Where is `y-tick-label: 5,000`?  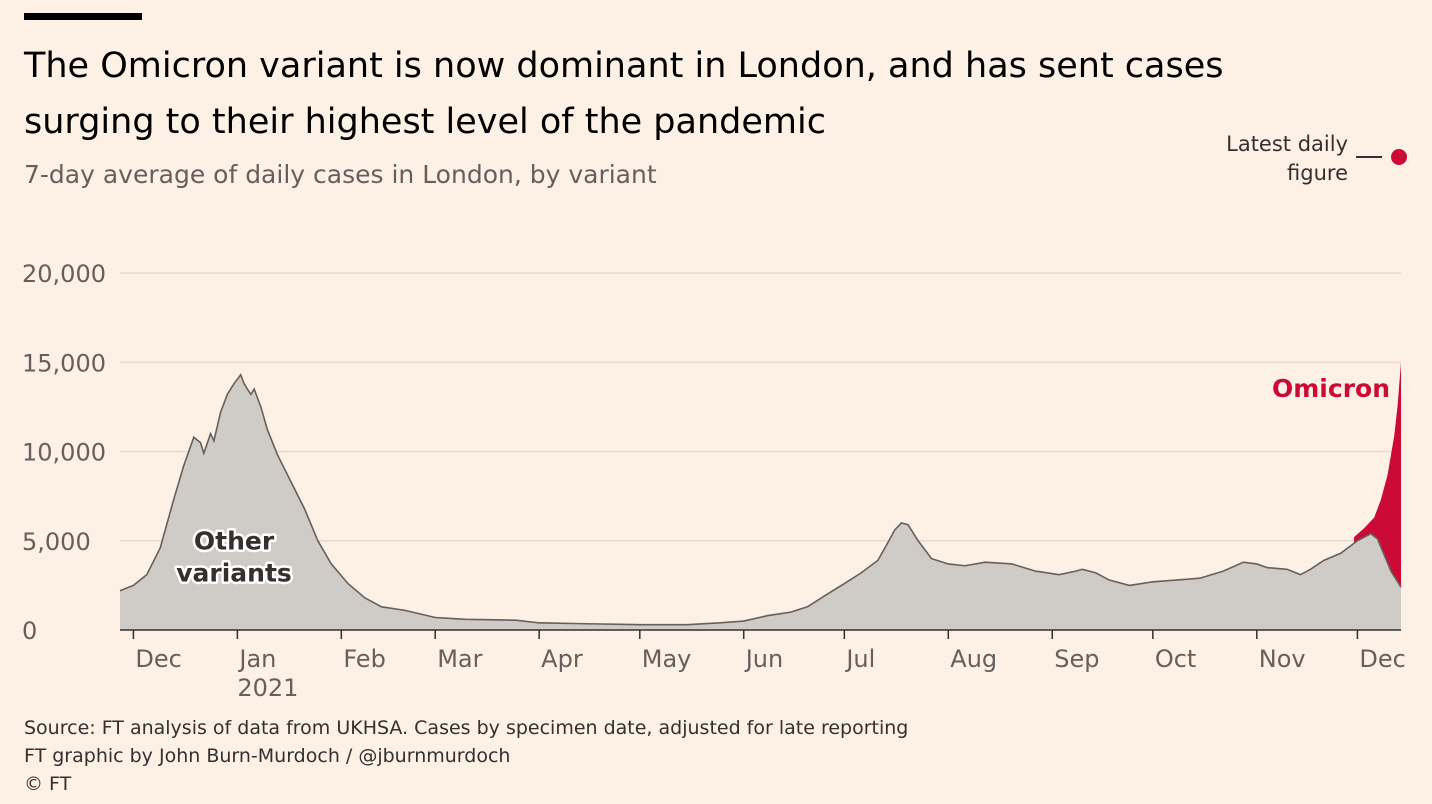
y-tick-label: 5,000 is located at coordinates (56, 542).